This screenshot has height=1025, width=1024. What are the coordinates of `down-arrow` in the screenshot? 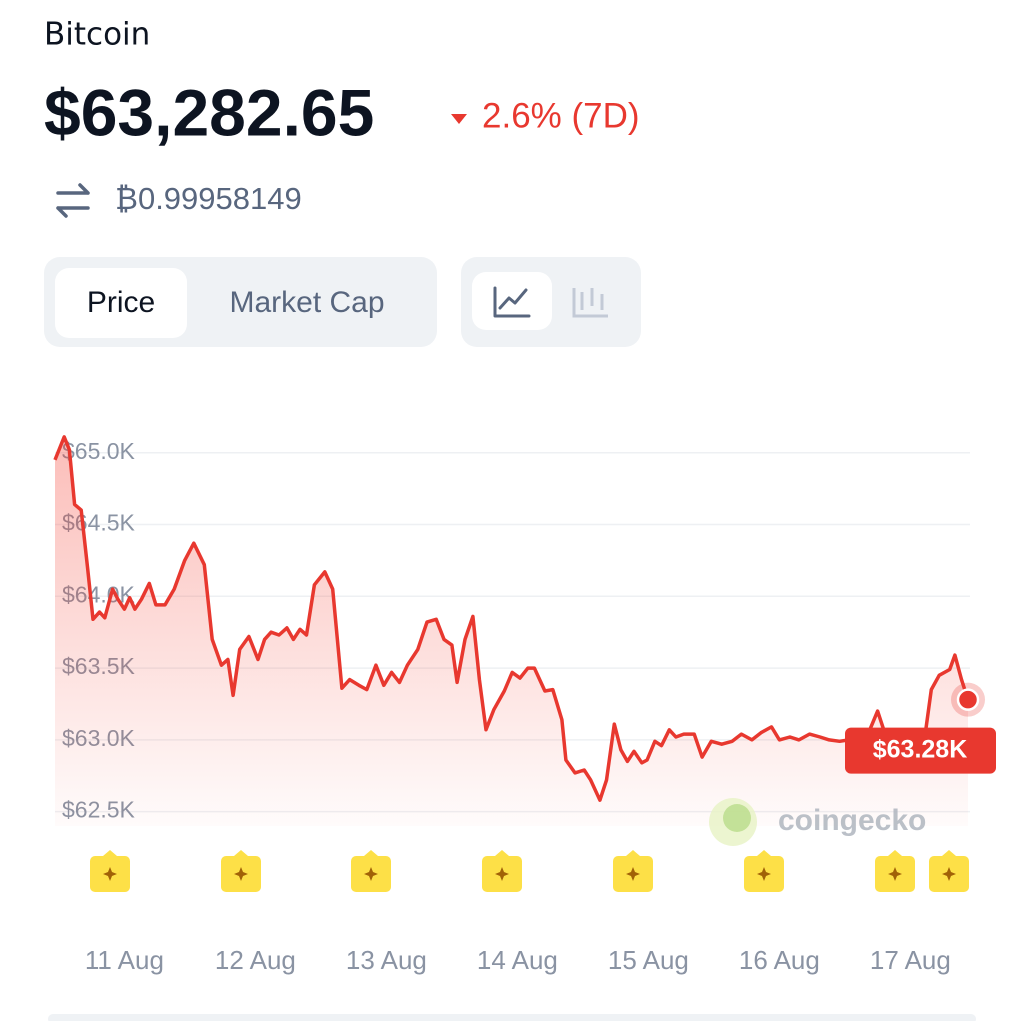 It's located at (459, 119).